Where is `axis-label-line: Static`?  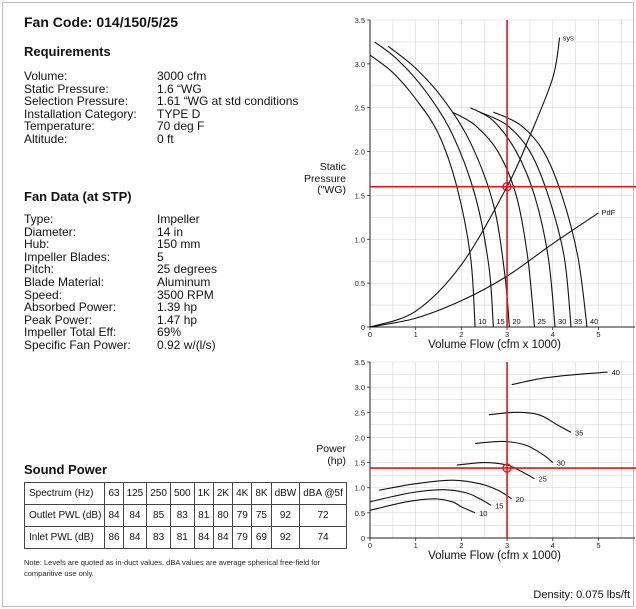
axis-label-line: Static is located at coordinates (332, 167).